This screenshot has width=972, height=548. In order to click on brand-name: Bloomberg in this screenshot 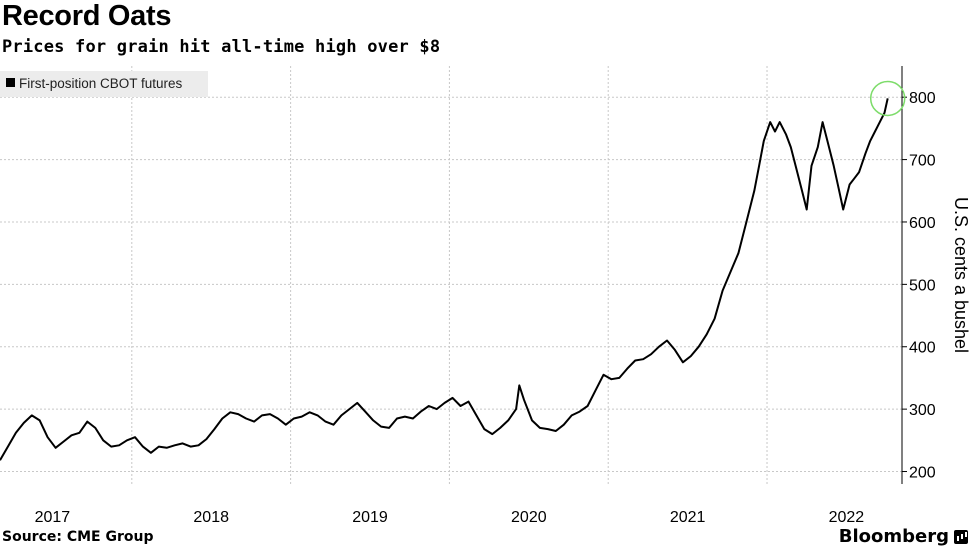, I will do `click(893, 536)`.